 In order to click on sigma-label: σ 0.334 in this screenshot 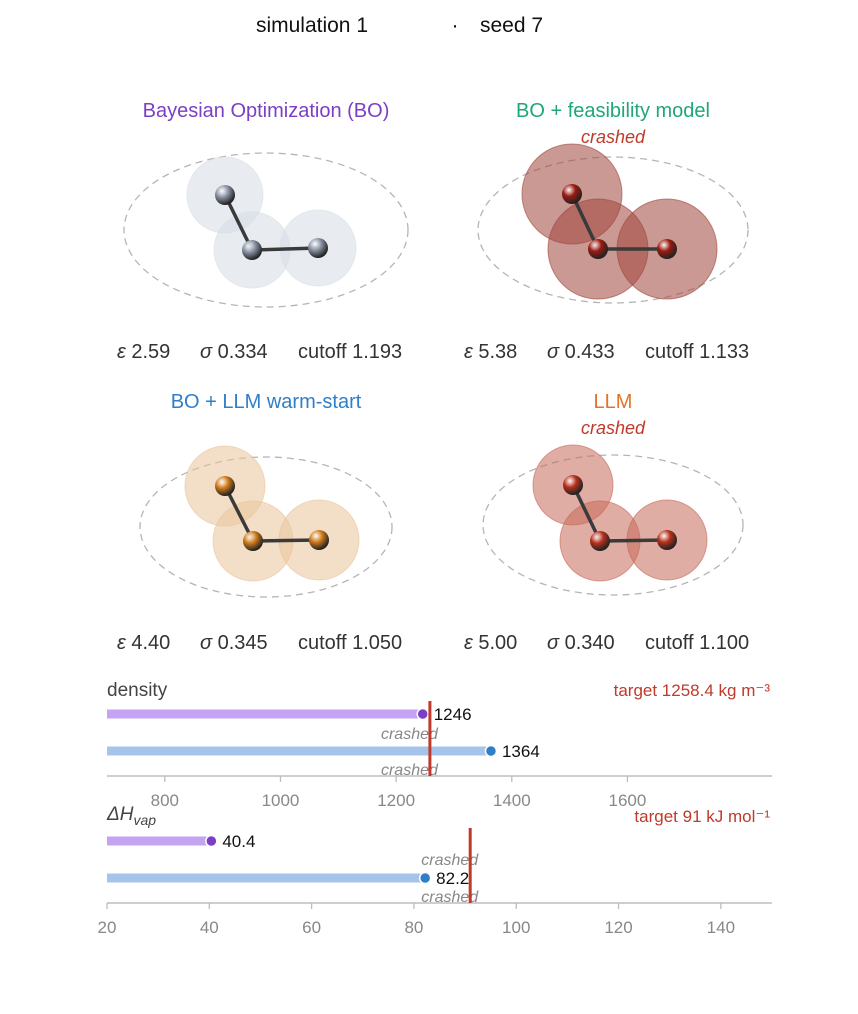, I will do `click(234, 352)`.